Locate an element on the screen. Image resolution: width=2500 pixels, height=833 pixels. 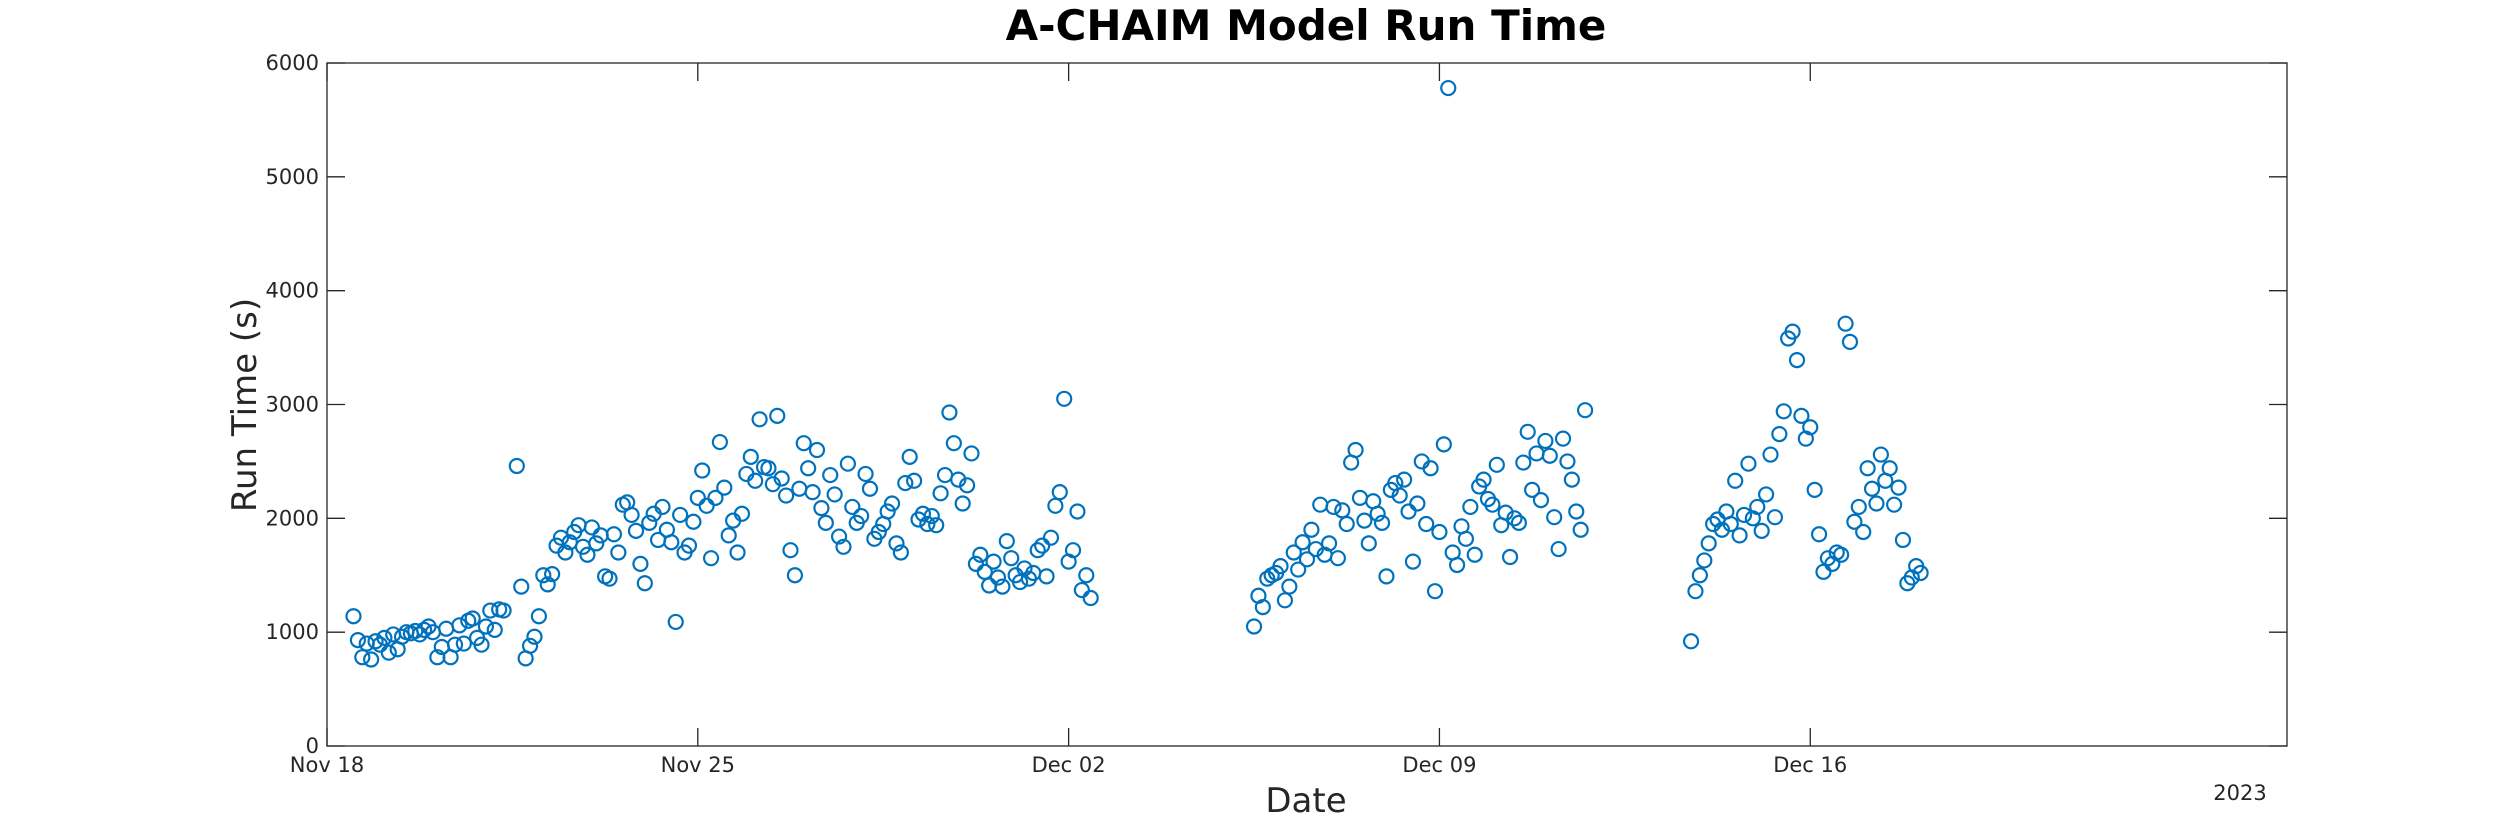
y-tick-label: 3000 is located at coordinates (292, 405).